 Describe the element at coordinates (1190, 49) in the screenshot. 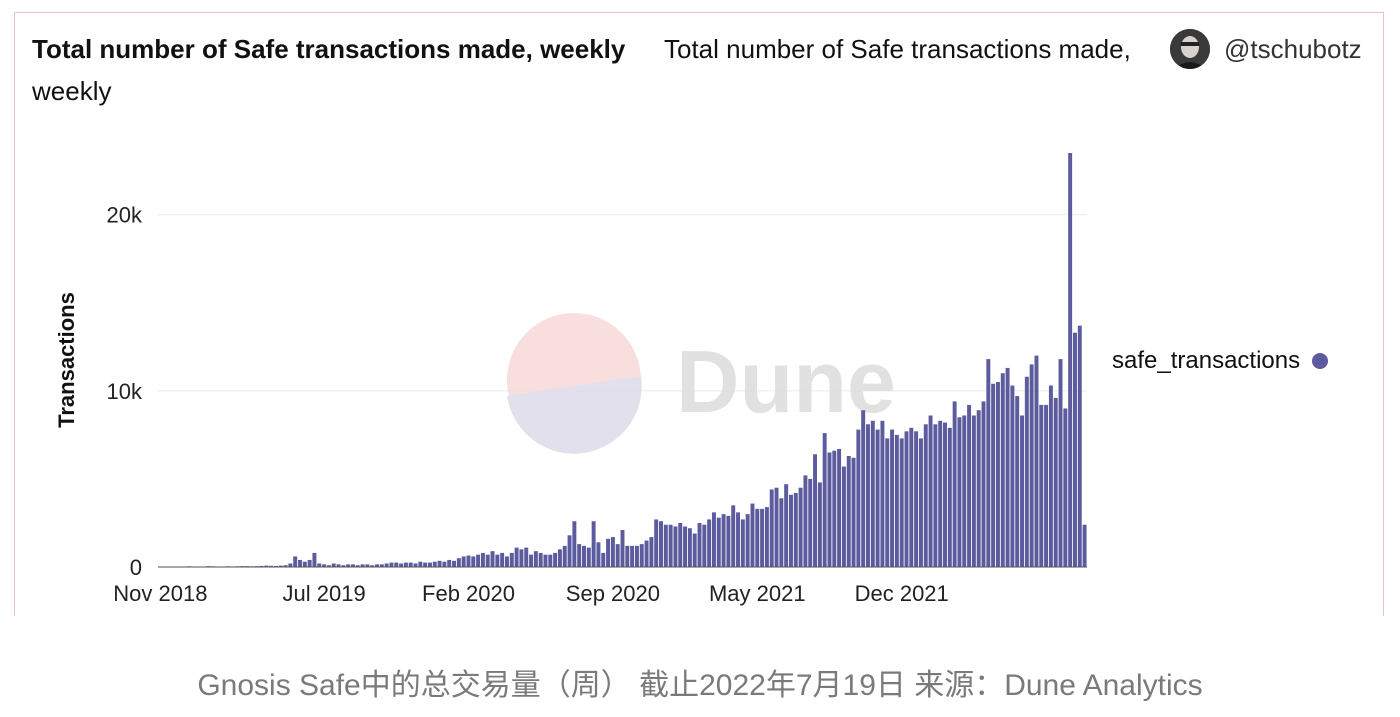

I see `author-avatar` at that location.